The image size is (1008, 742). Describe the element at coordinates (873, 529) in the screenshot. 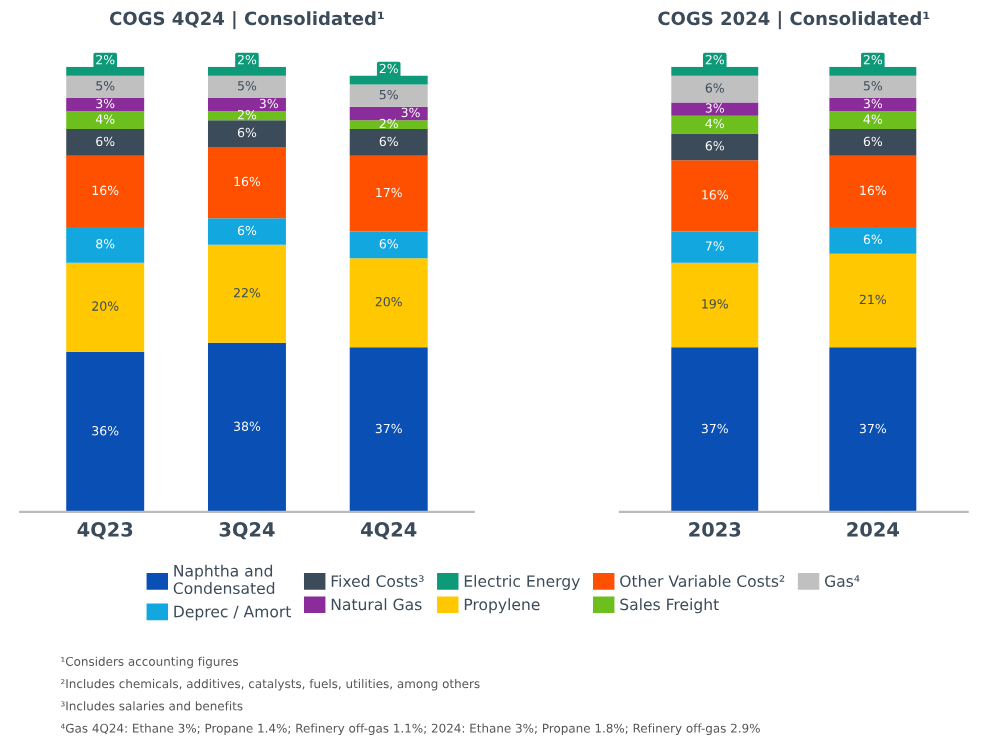

I see `x-tick-label: 2024` at that location.